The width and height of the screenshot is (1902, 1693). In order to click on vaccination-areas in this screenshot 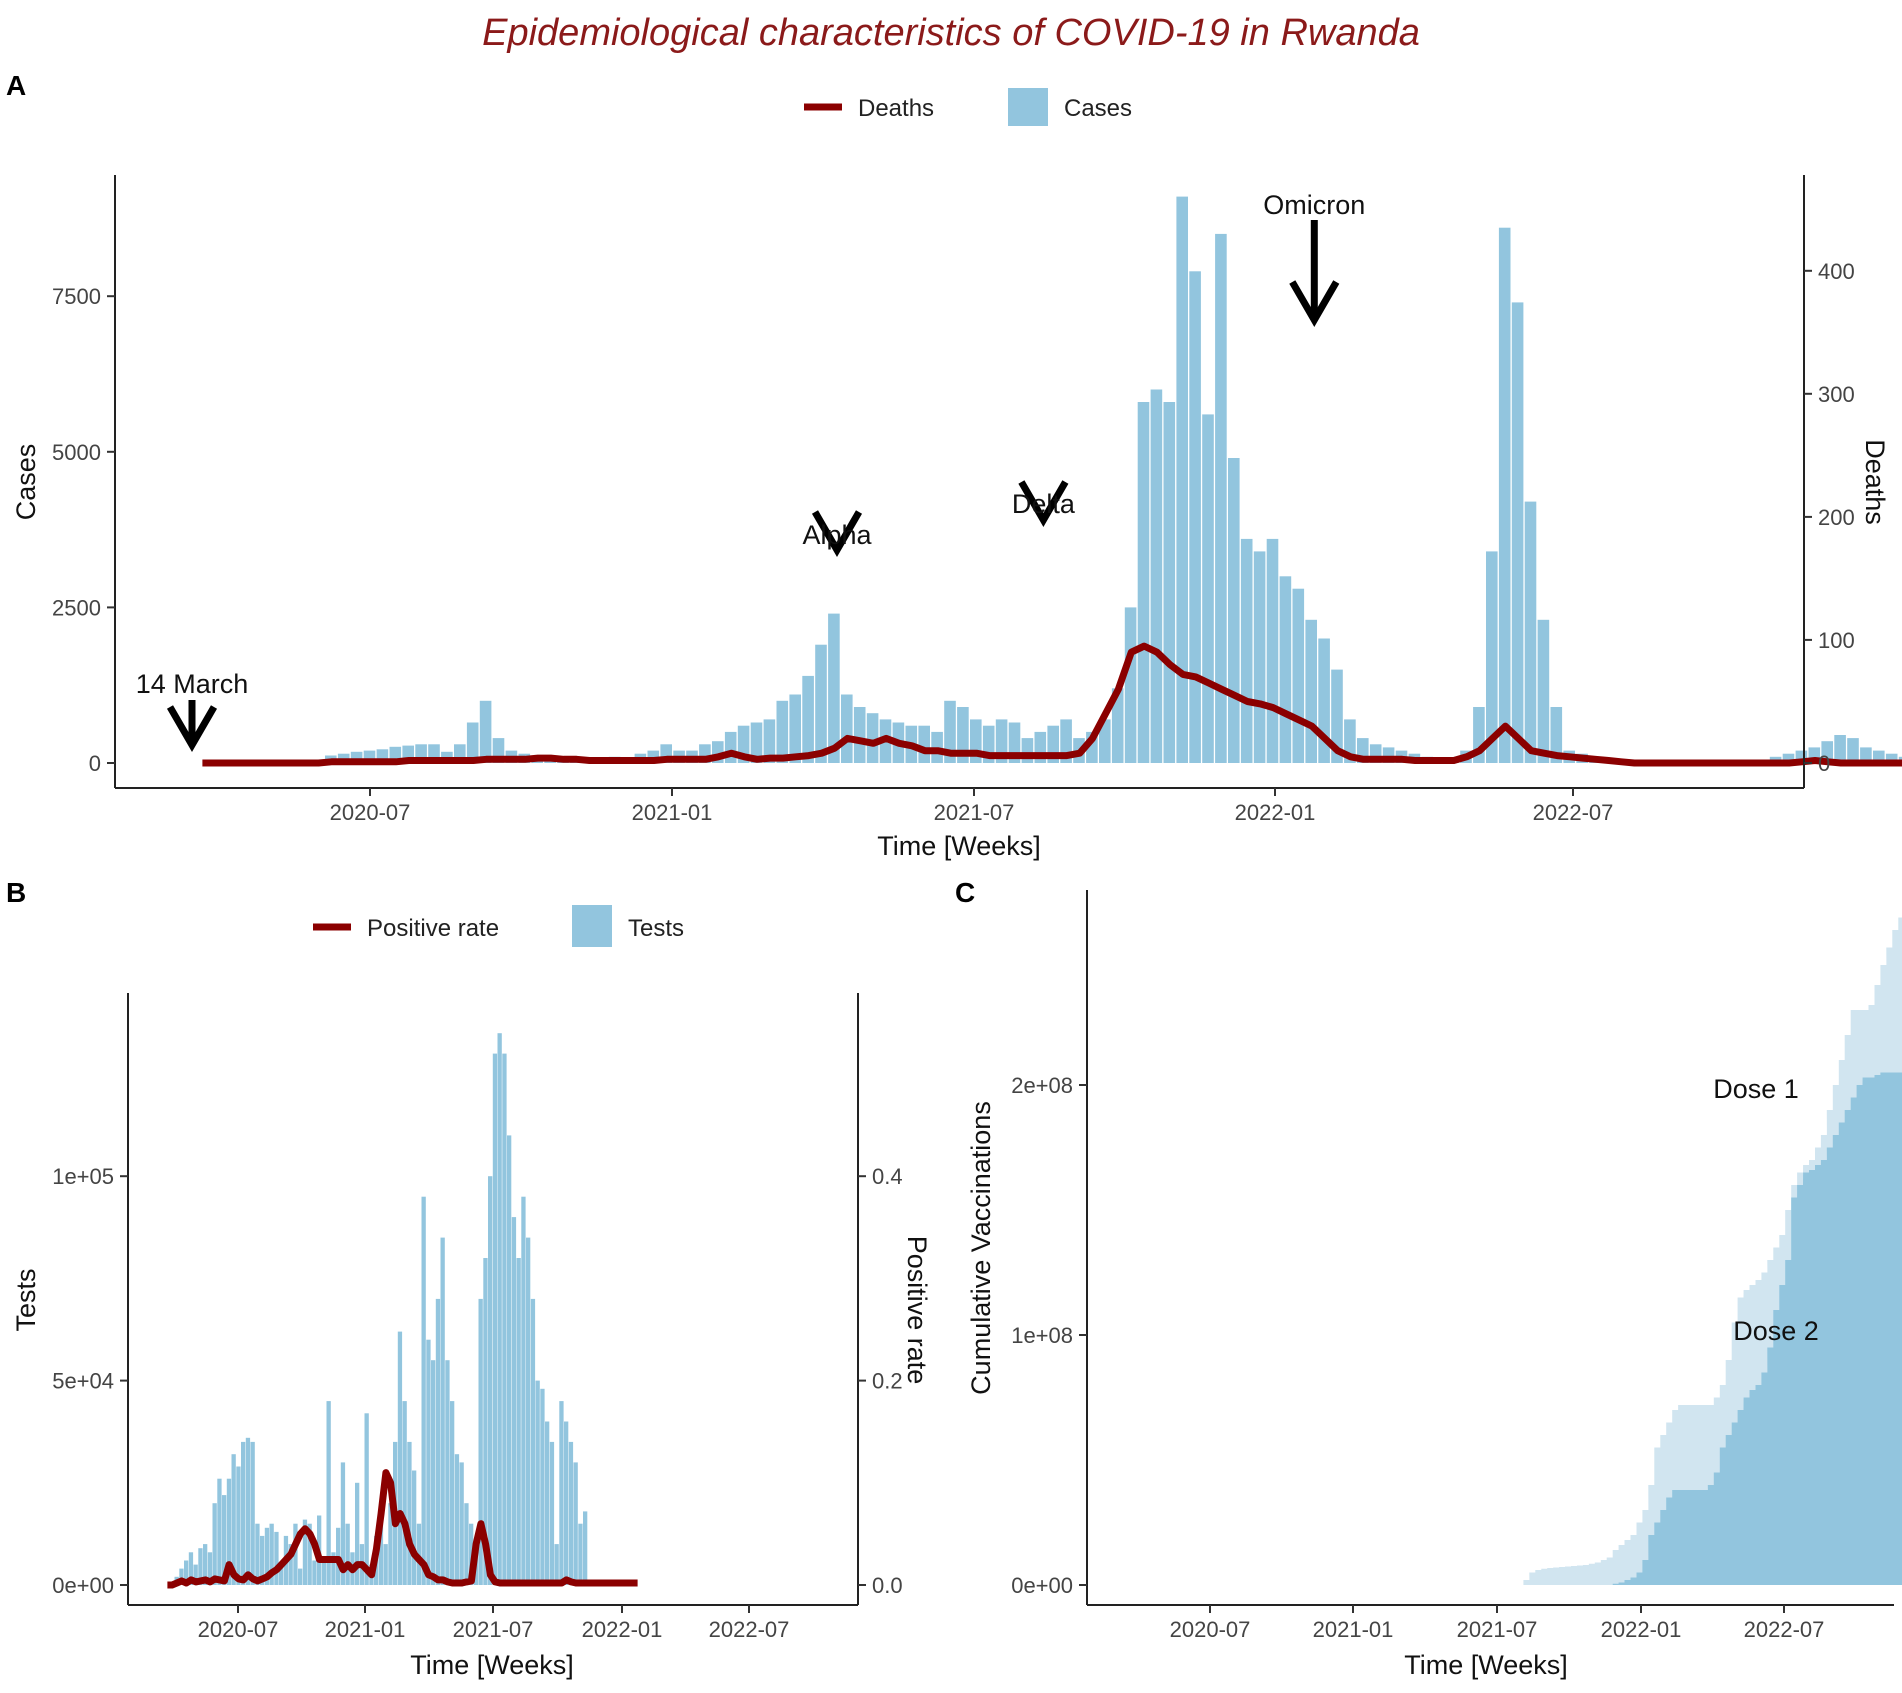, I will do `click(1712, 1251)`.